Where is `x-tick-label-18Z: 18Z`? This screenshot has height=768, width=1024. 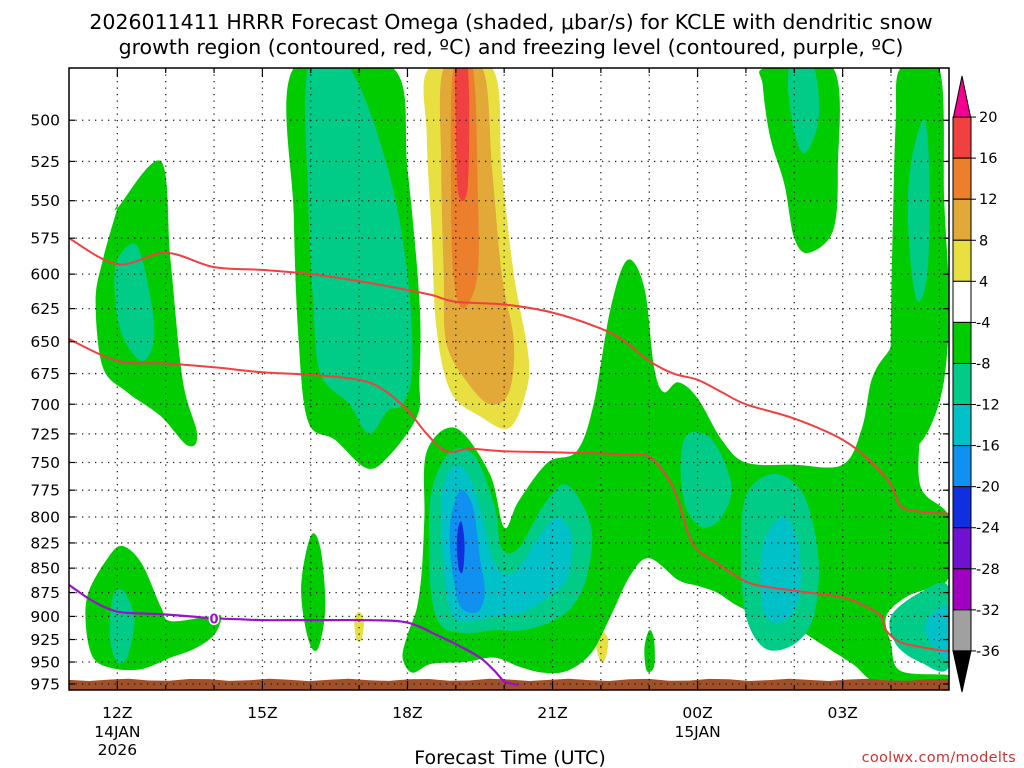
x-tick-label-18Z: 18Z is located at coordinates (407, 713).